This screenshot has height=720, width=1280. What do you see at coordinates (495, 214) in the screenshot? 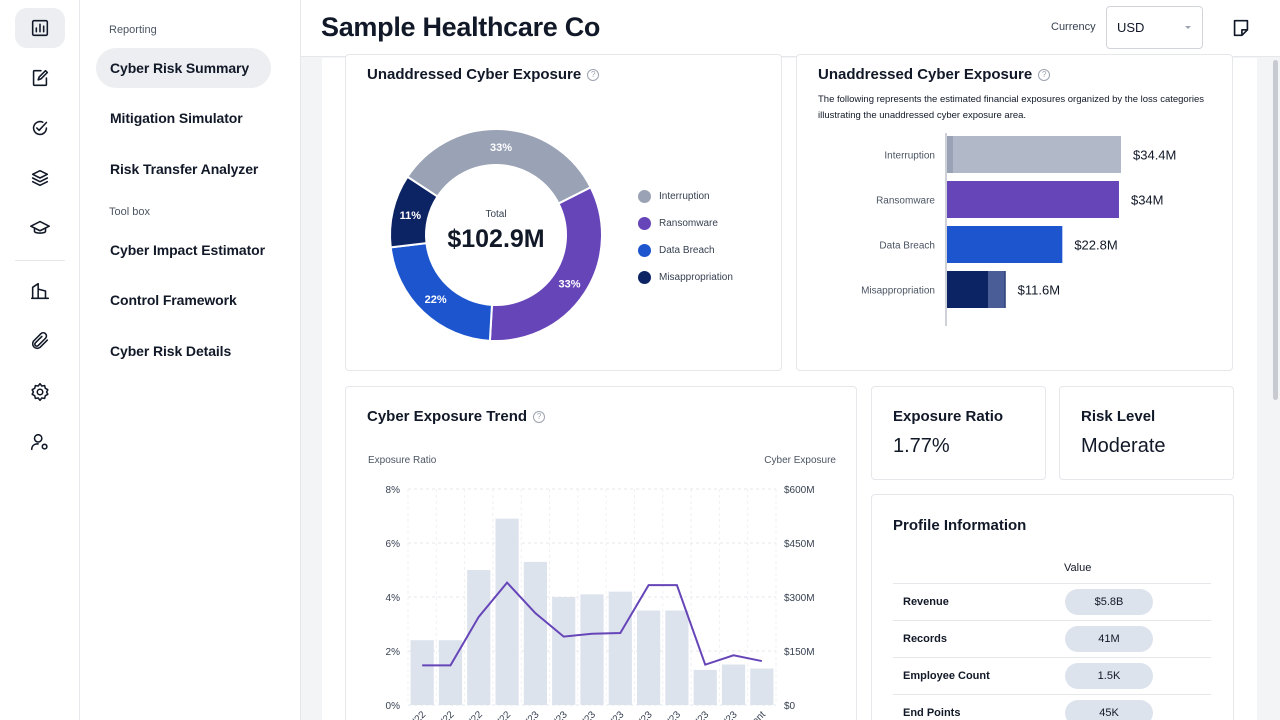
I see `donut-total-label: Total` at bounding box center [495, 214].